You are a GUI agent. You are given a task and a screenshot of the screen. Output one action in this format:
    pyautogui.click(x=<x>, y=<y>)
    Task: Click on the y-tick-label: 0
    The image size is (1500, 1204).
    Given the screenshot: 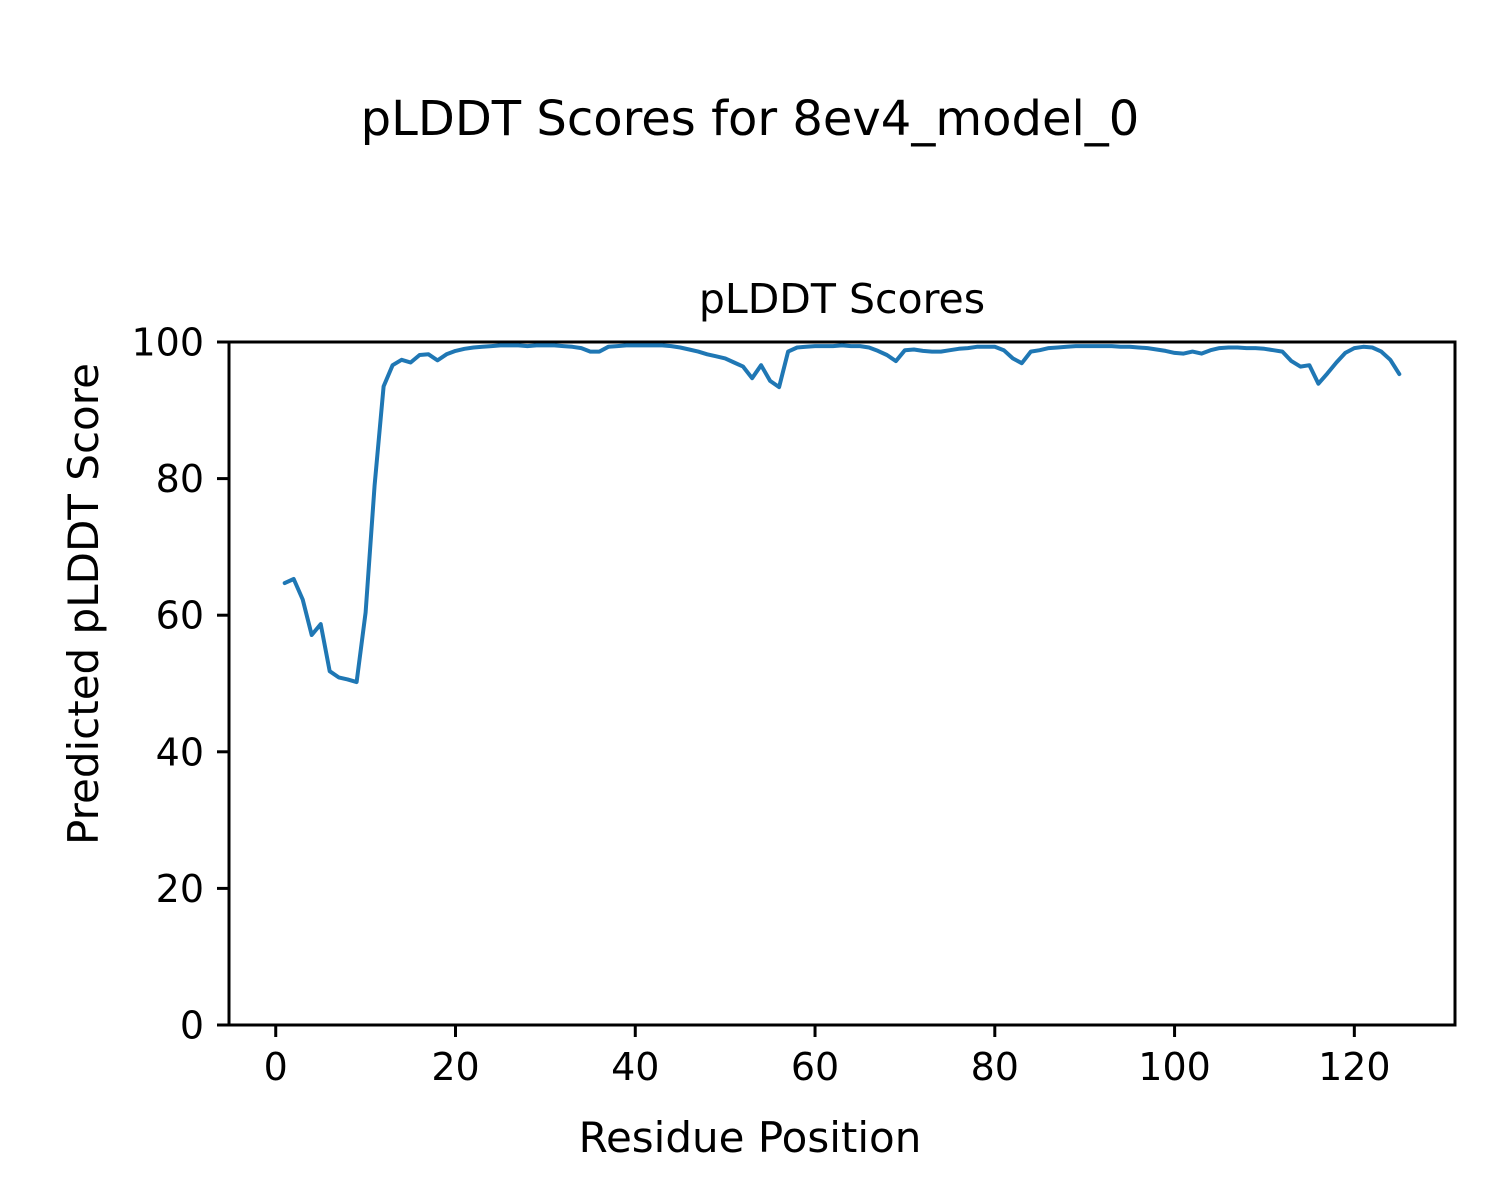 What is the action you would take?
    pyautogui.click(x=192, y=1026)
    